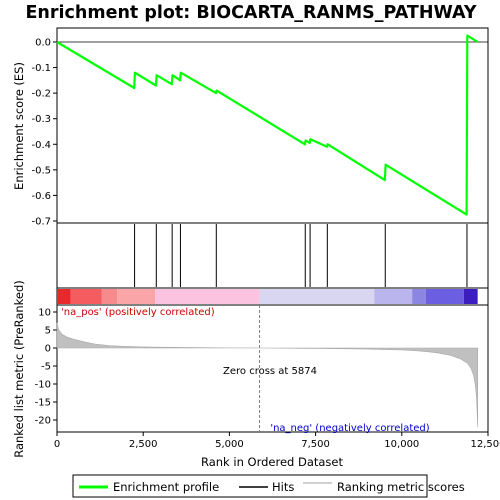 This screenshot has height=500, width=500. Describe the element at coordinates (250, 486) in the screenshot. I see `legend-box` at that location.